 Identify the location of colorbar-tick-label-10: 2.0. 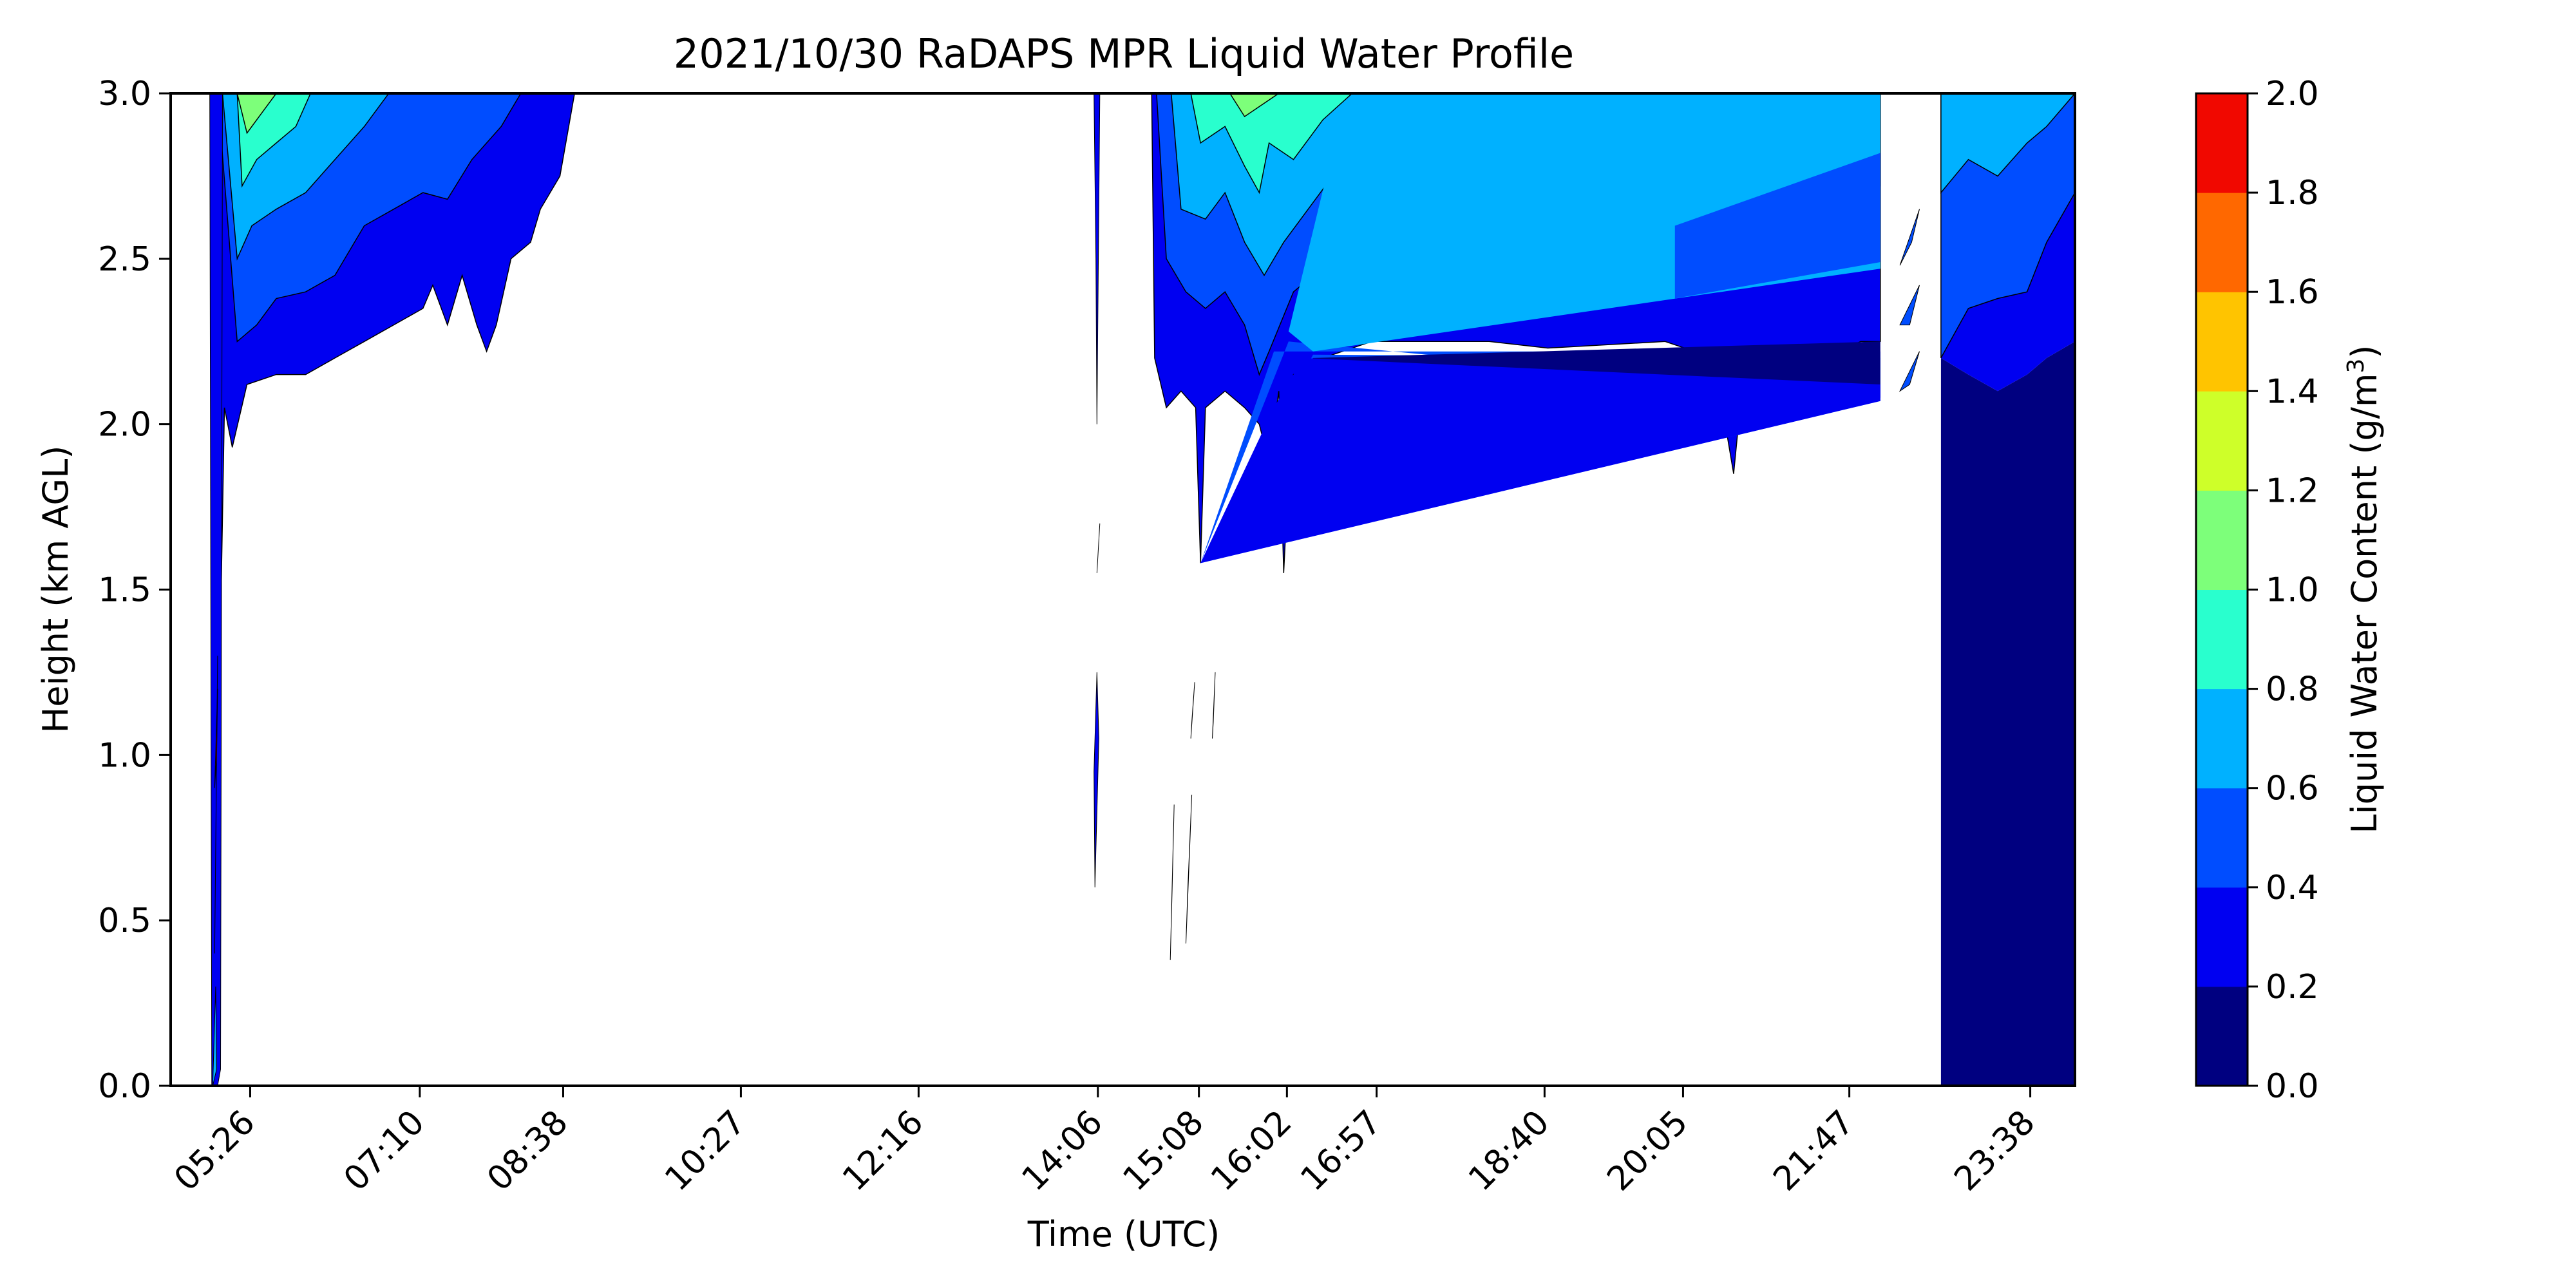
(2293, 94).